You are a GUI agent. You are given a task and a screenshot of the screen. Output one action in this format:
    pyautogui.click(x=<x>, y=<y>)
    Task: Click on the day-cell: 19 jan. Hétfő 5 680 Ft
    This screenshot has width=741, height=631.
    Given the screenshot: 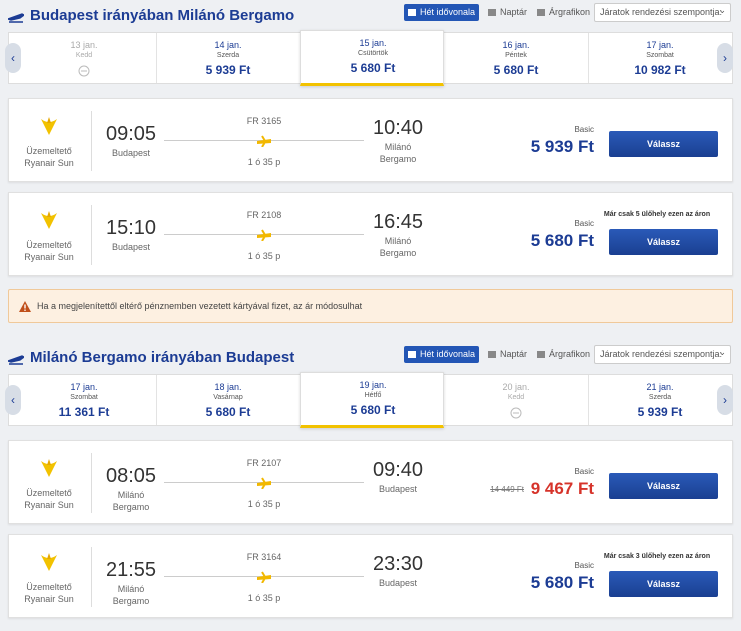 What is the action you would take?
    pyautogui.click(x=372, y=400)
    